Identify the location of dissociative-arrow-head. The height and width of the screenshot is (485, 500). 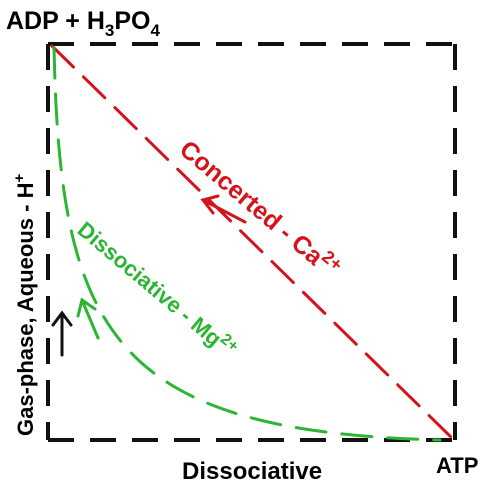
(86, 307).